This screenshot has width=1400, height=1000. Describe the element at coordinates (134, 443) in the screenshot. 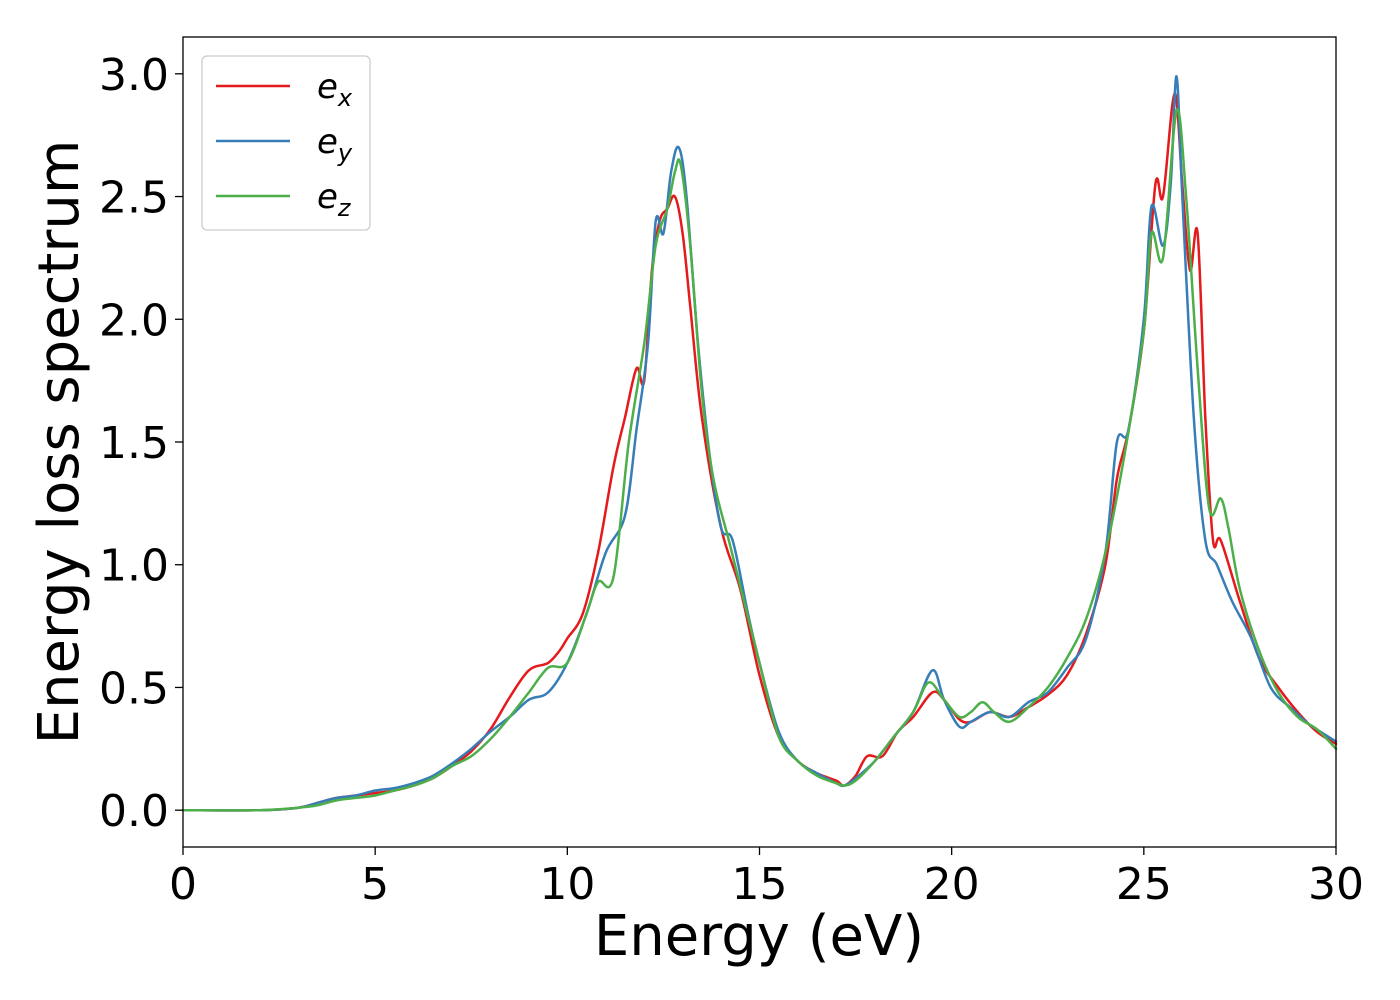

I see `y-tick-label: 1.5` at that location.